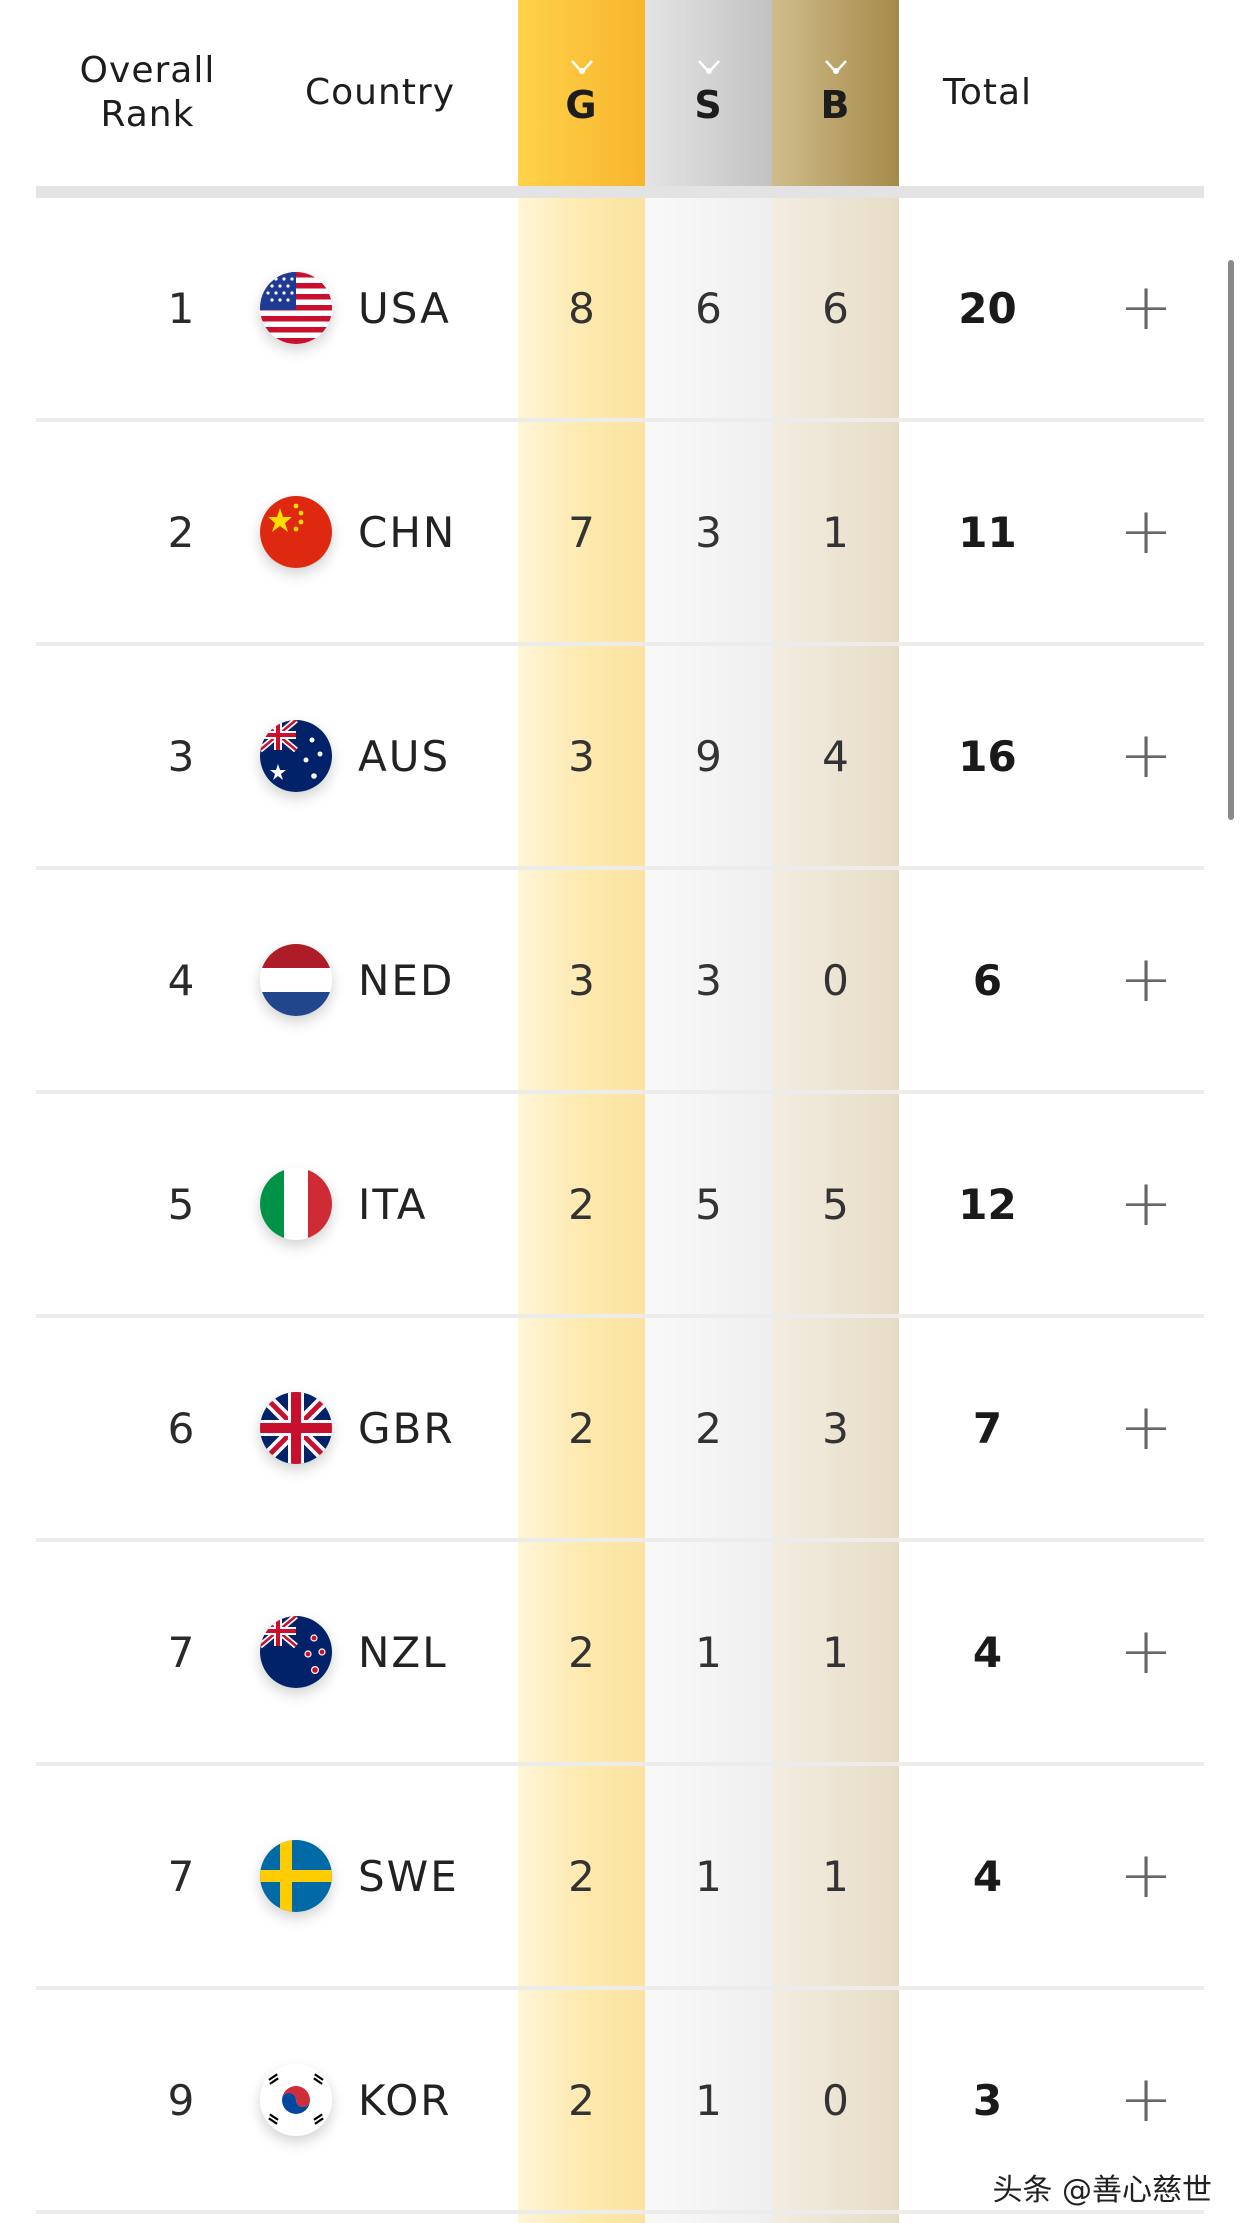  I want to click on bronze-column-stripe, so click(835, 1111).